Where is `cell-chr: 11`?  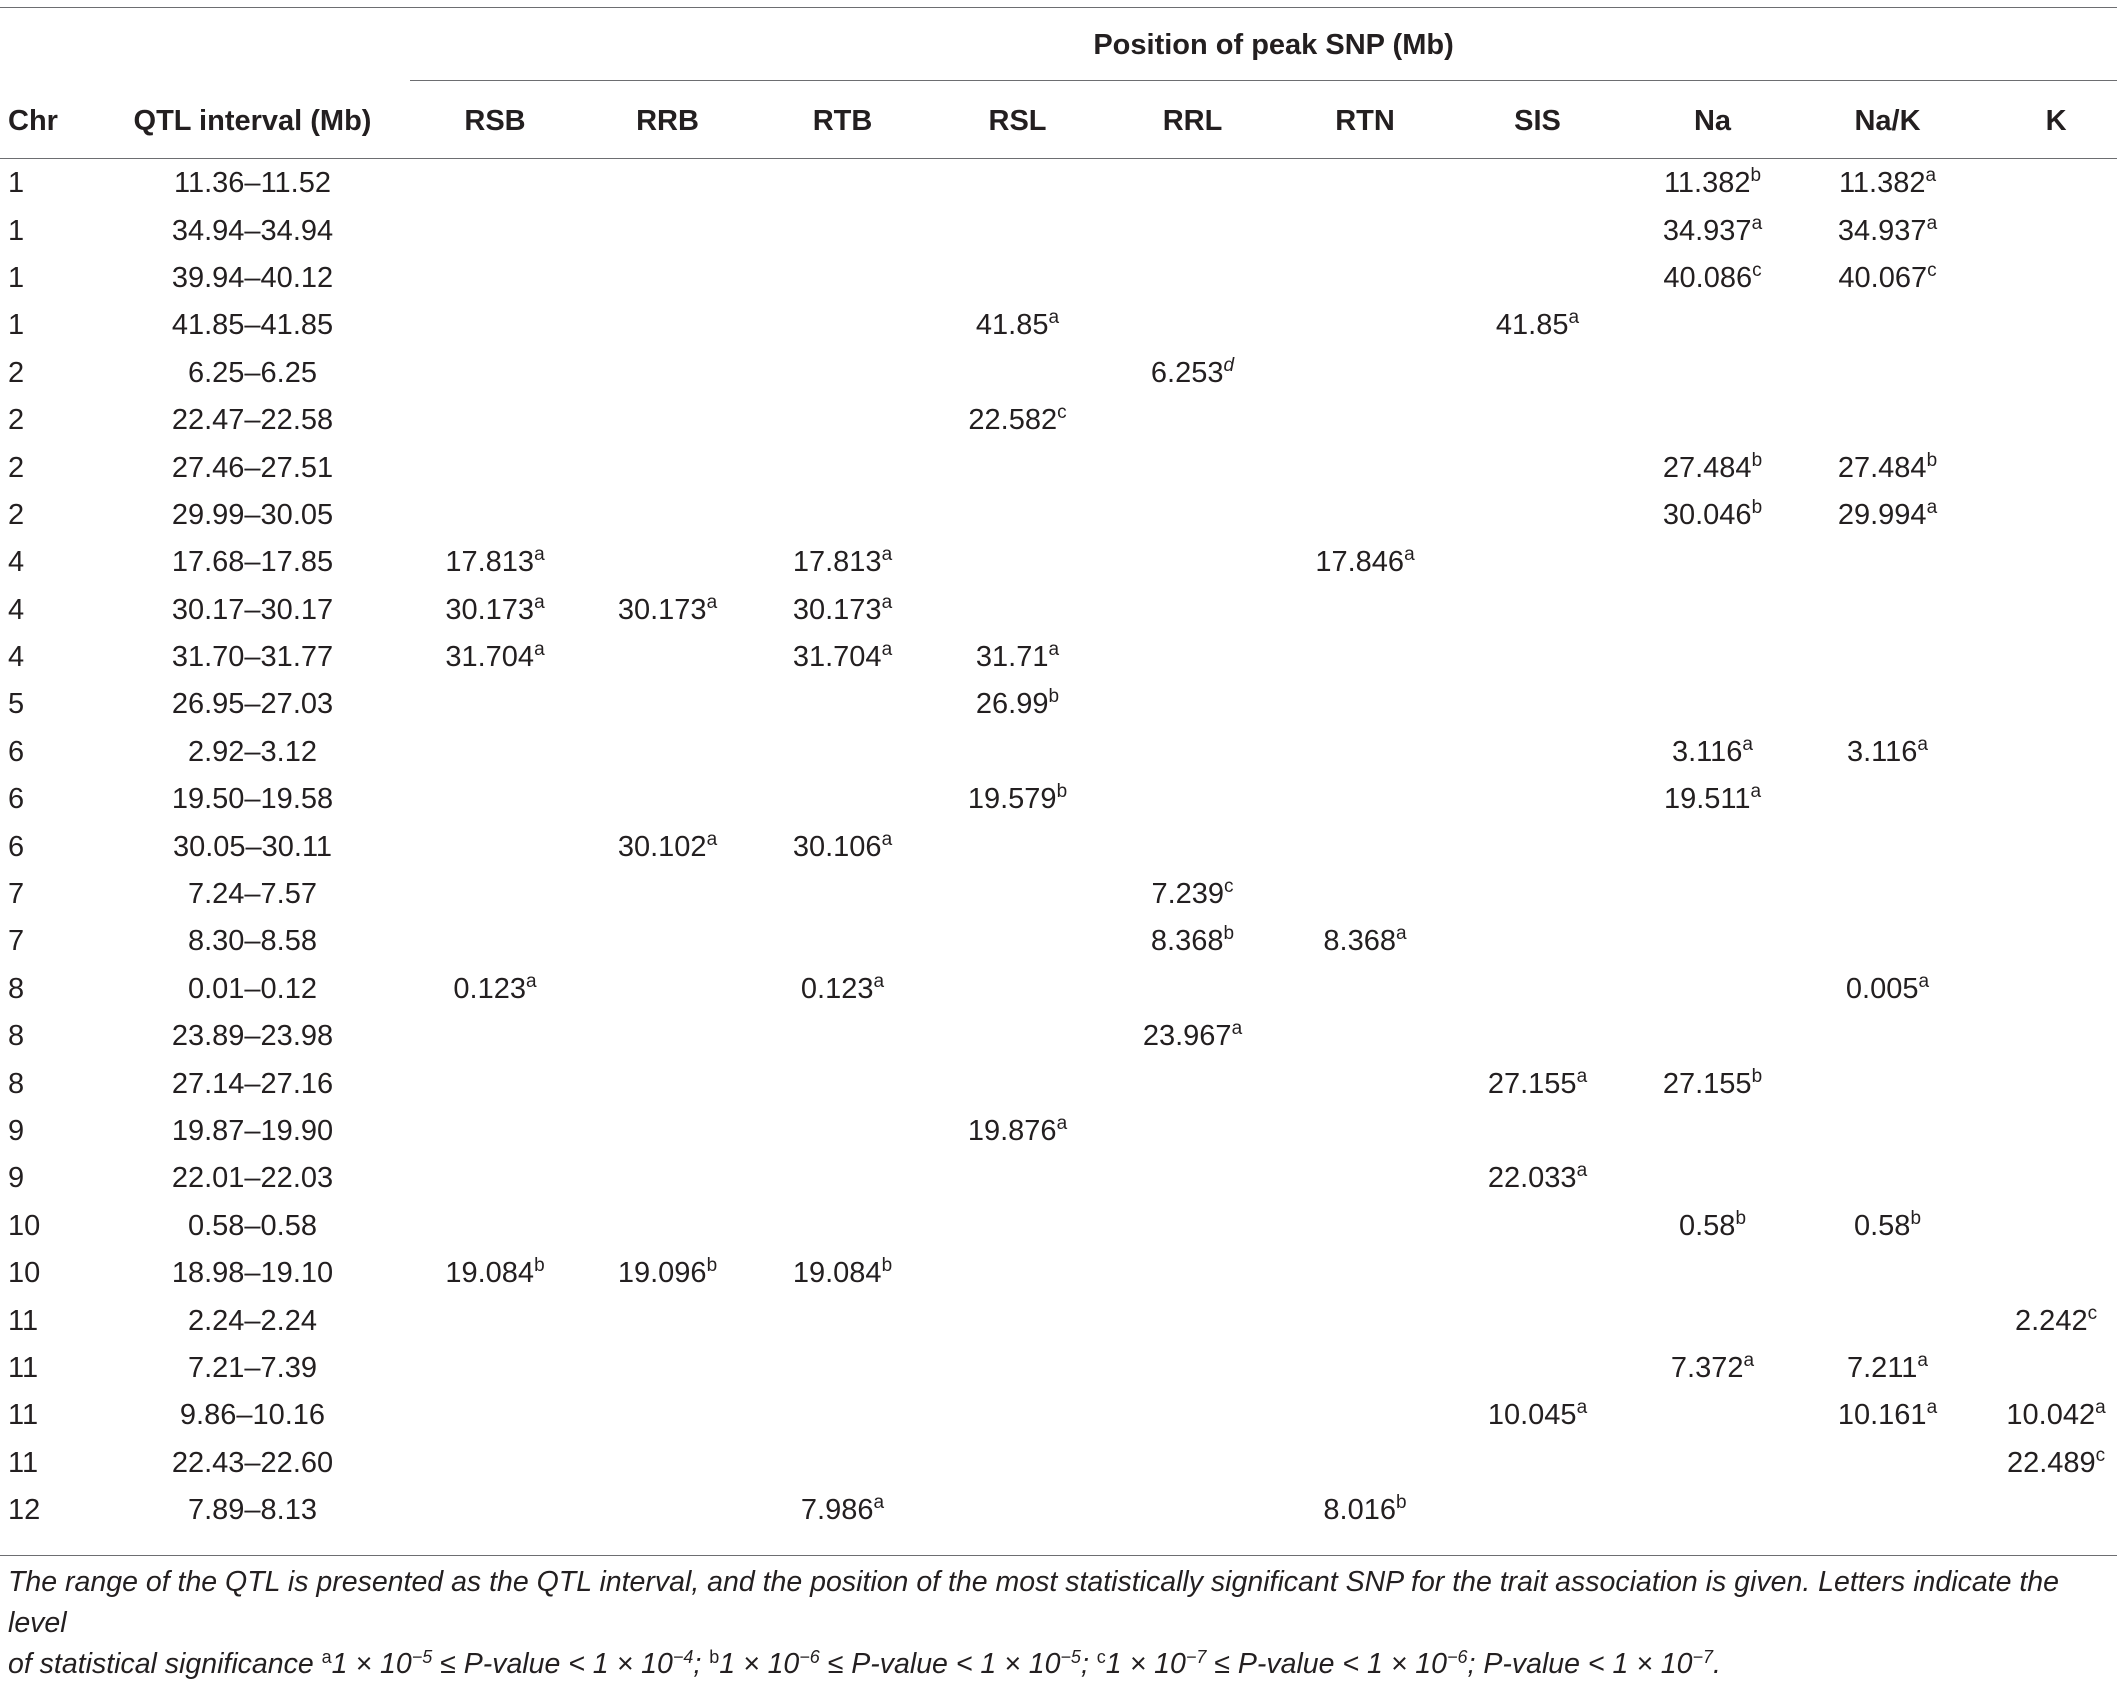
cell-chr: 11 is located at coordinates (23, 1320).